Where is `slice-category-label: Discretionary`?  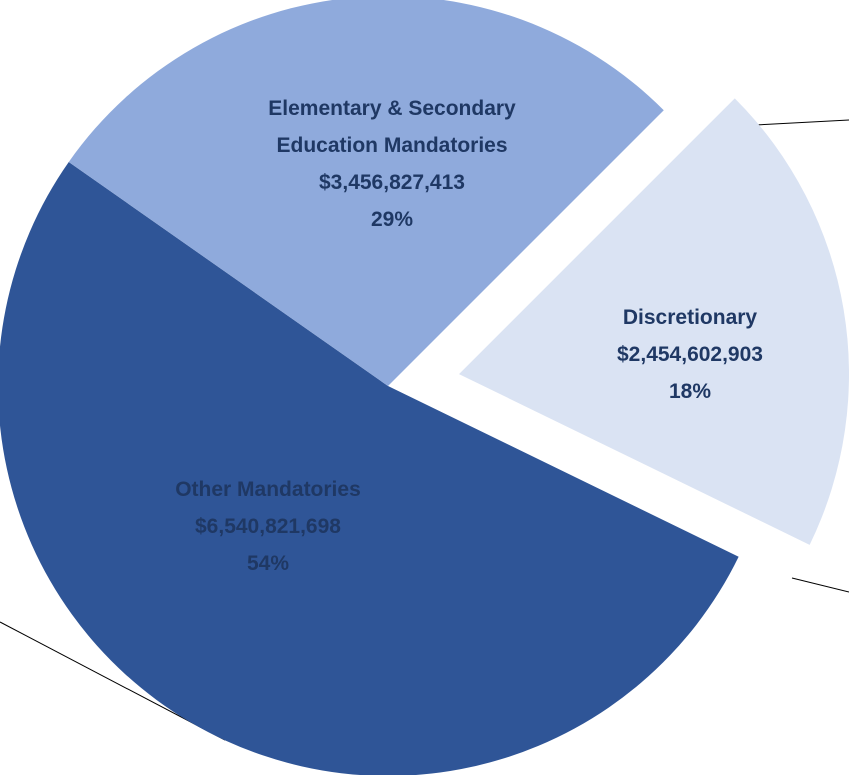
slice-category-label: Discretionary is located at coordinates (690, 317).